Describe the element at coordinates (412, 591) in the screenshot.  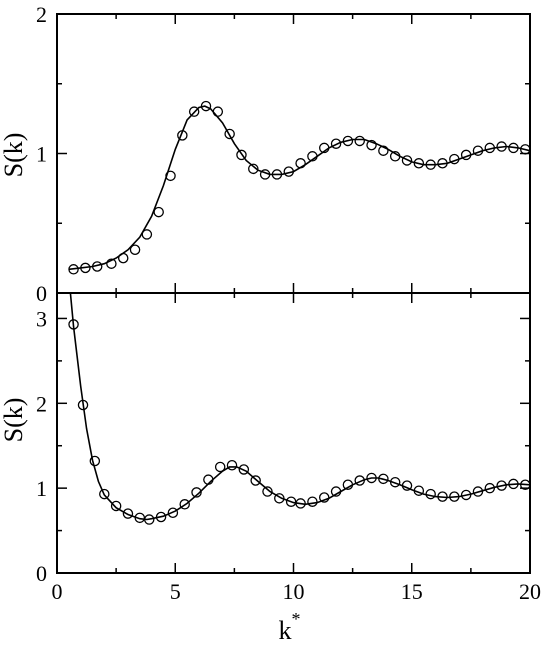
I see `x-tick-label: 15` at that location.